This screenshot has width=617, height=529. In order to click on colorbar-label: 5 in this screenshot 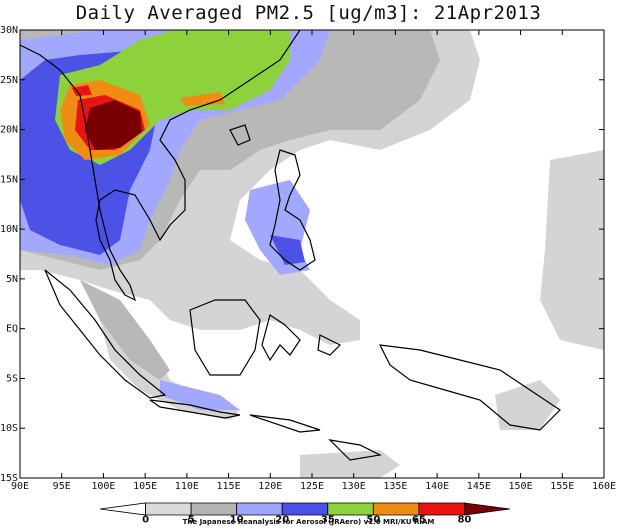, I will do `click(191, 519)`.